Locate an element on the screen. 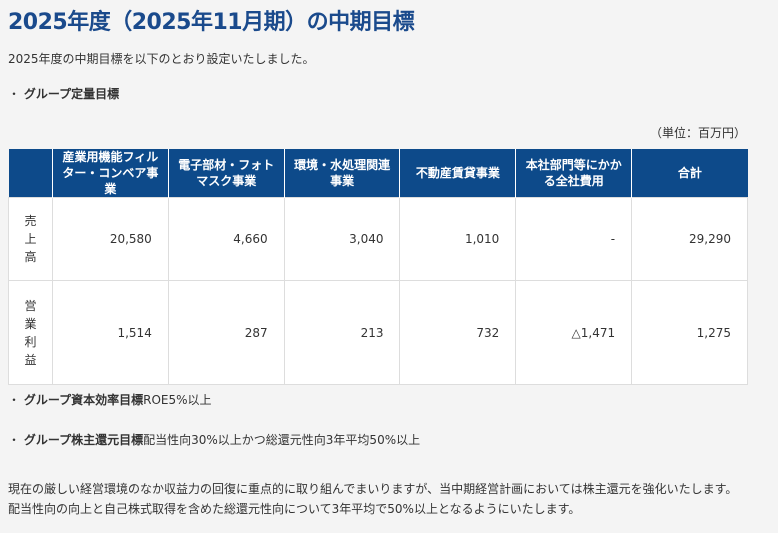  row-label-sales: 売 上 高 is located at coordinates (30, 239).